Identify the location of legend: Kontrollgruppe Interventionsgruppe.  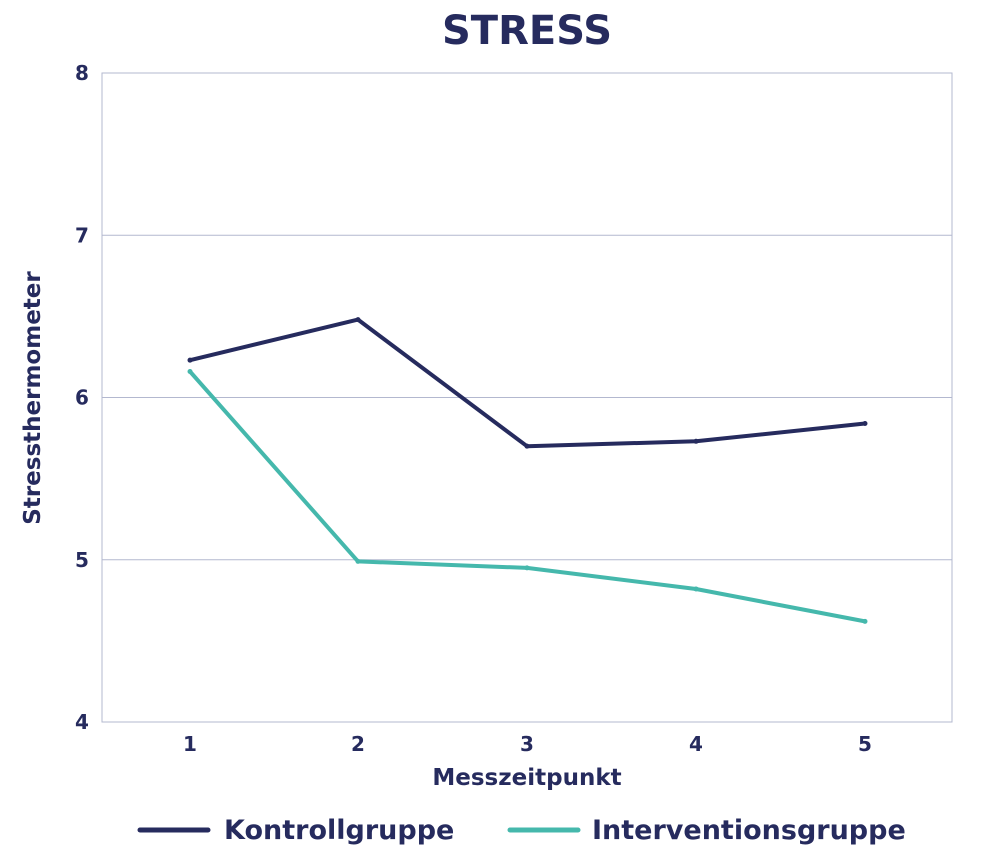
(521, 830).